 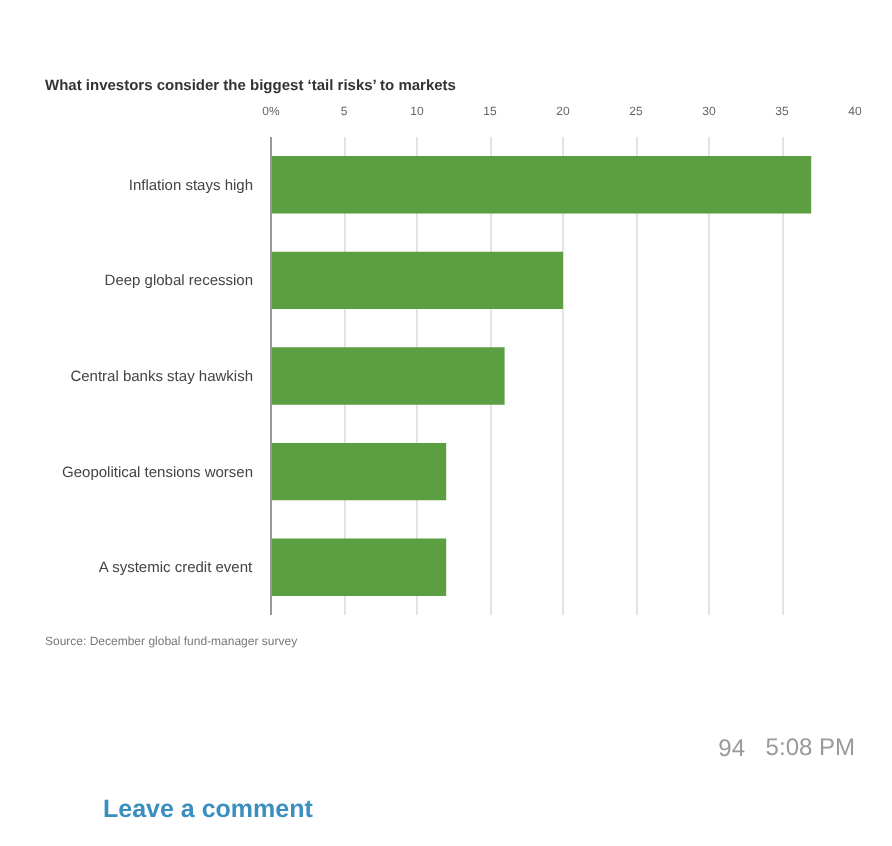 I want to click on text: 5:08 PM, so click(x=810, y=747).